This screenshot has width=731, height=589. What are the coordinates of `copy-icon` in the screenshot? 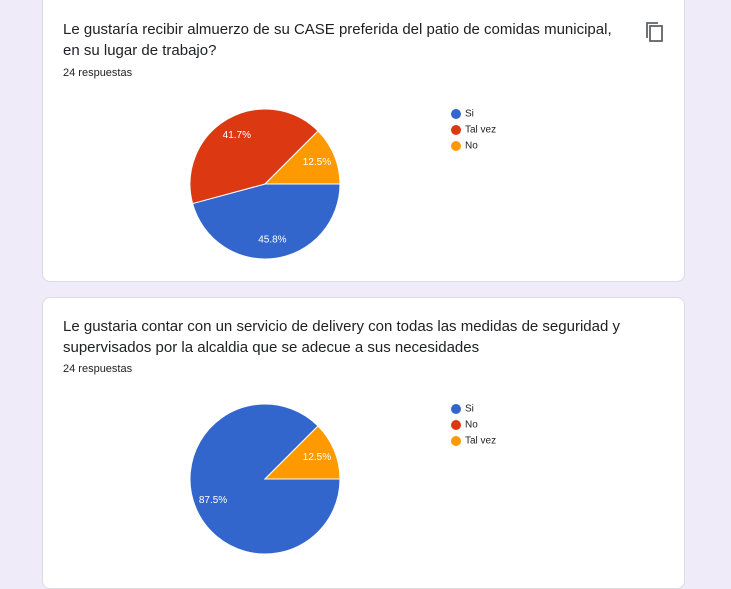 It's located at (654, 32).